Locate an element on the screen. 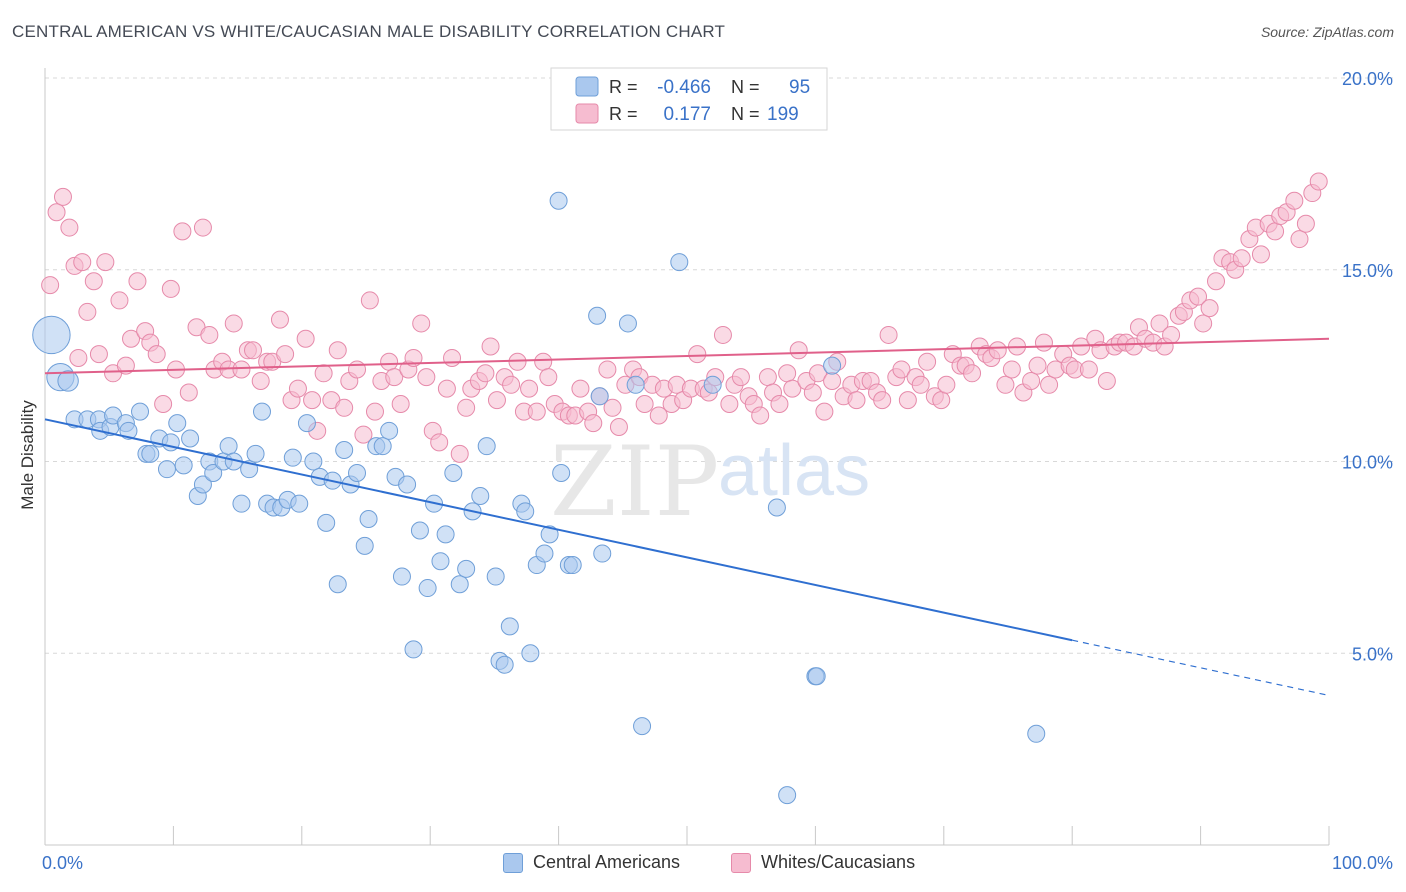 Image resolution: width=1406 pixels, height=892 pixels. y-tick-label: 20.0% is located at coordinates (1367, 79).